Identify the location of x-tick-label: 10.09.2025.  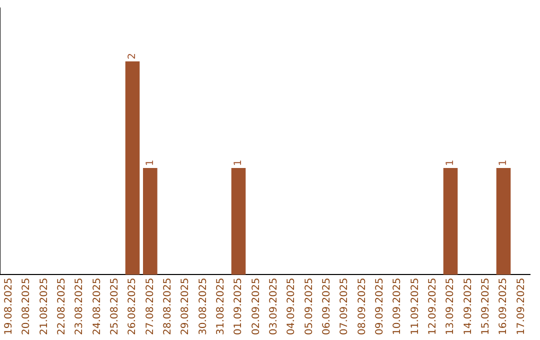
(398, 307).